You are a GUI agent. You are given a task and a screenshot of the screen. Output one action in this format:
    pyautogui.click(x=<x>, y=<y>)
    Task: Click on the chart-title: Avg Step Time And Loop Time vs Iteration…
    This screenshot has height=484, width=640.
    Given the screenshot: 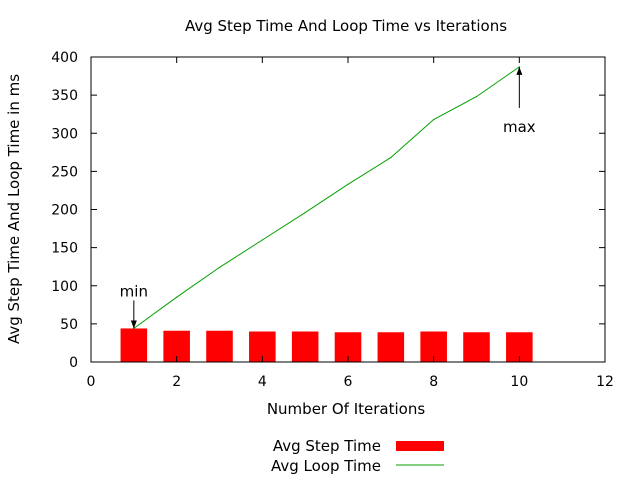 What is the action you would take?
    pyautogui.click(x=346, y=26)
    